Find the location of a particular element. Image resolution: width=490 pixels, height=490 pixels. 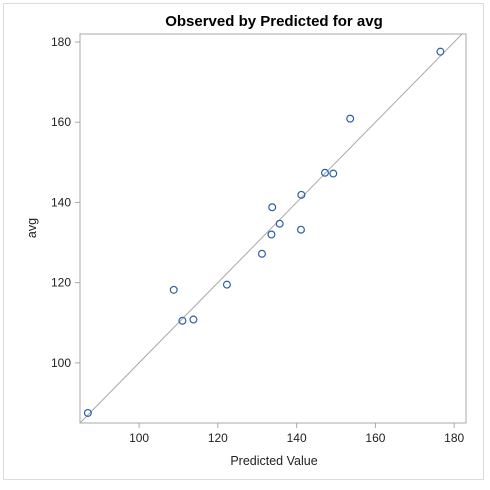

y-tick-label: 120 is located at coordinates (61, 283).